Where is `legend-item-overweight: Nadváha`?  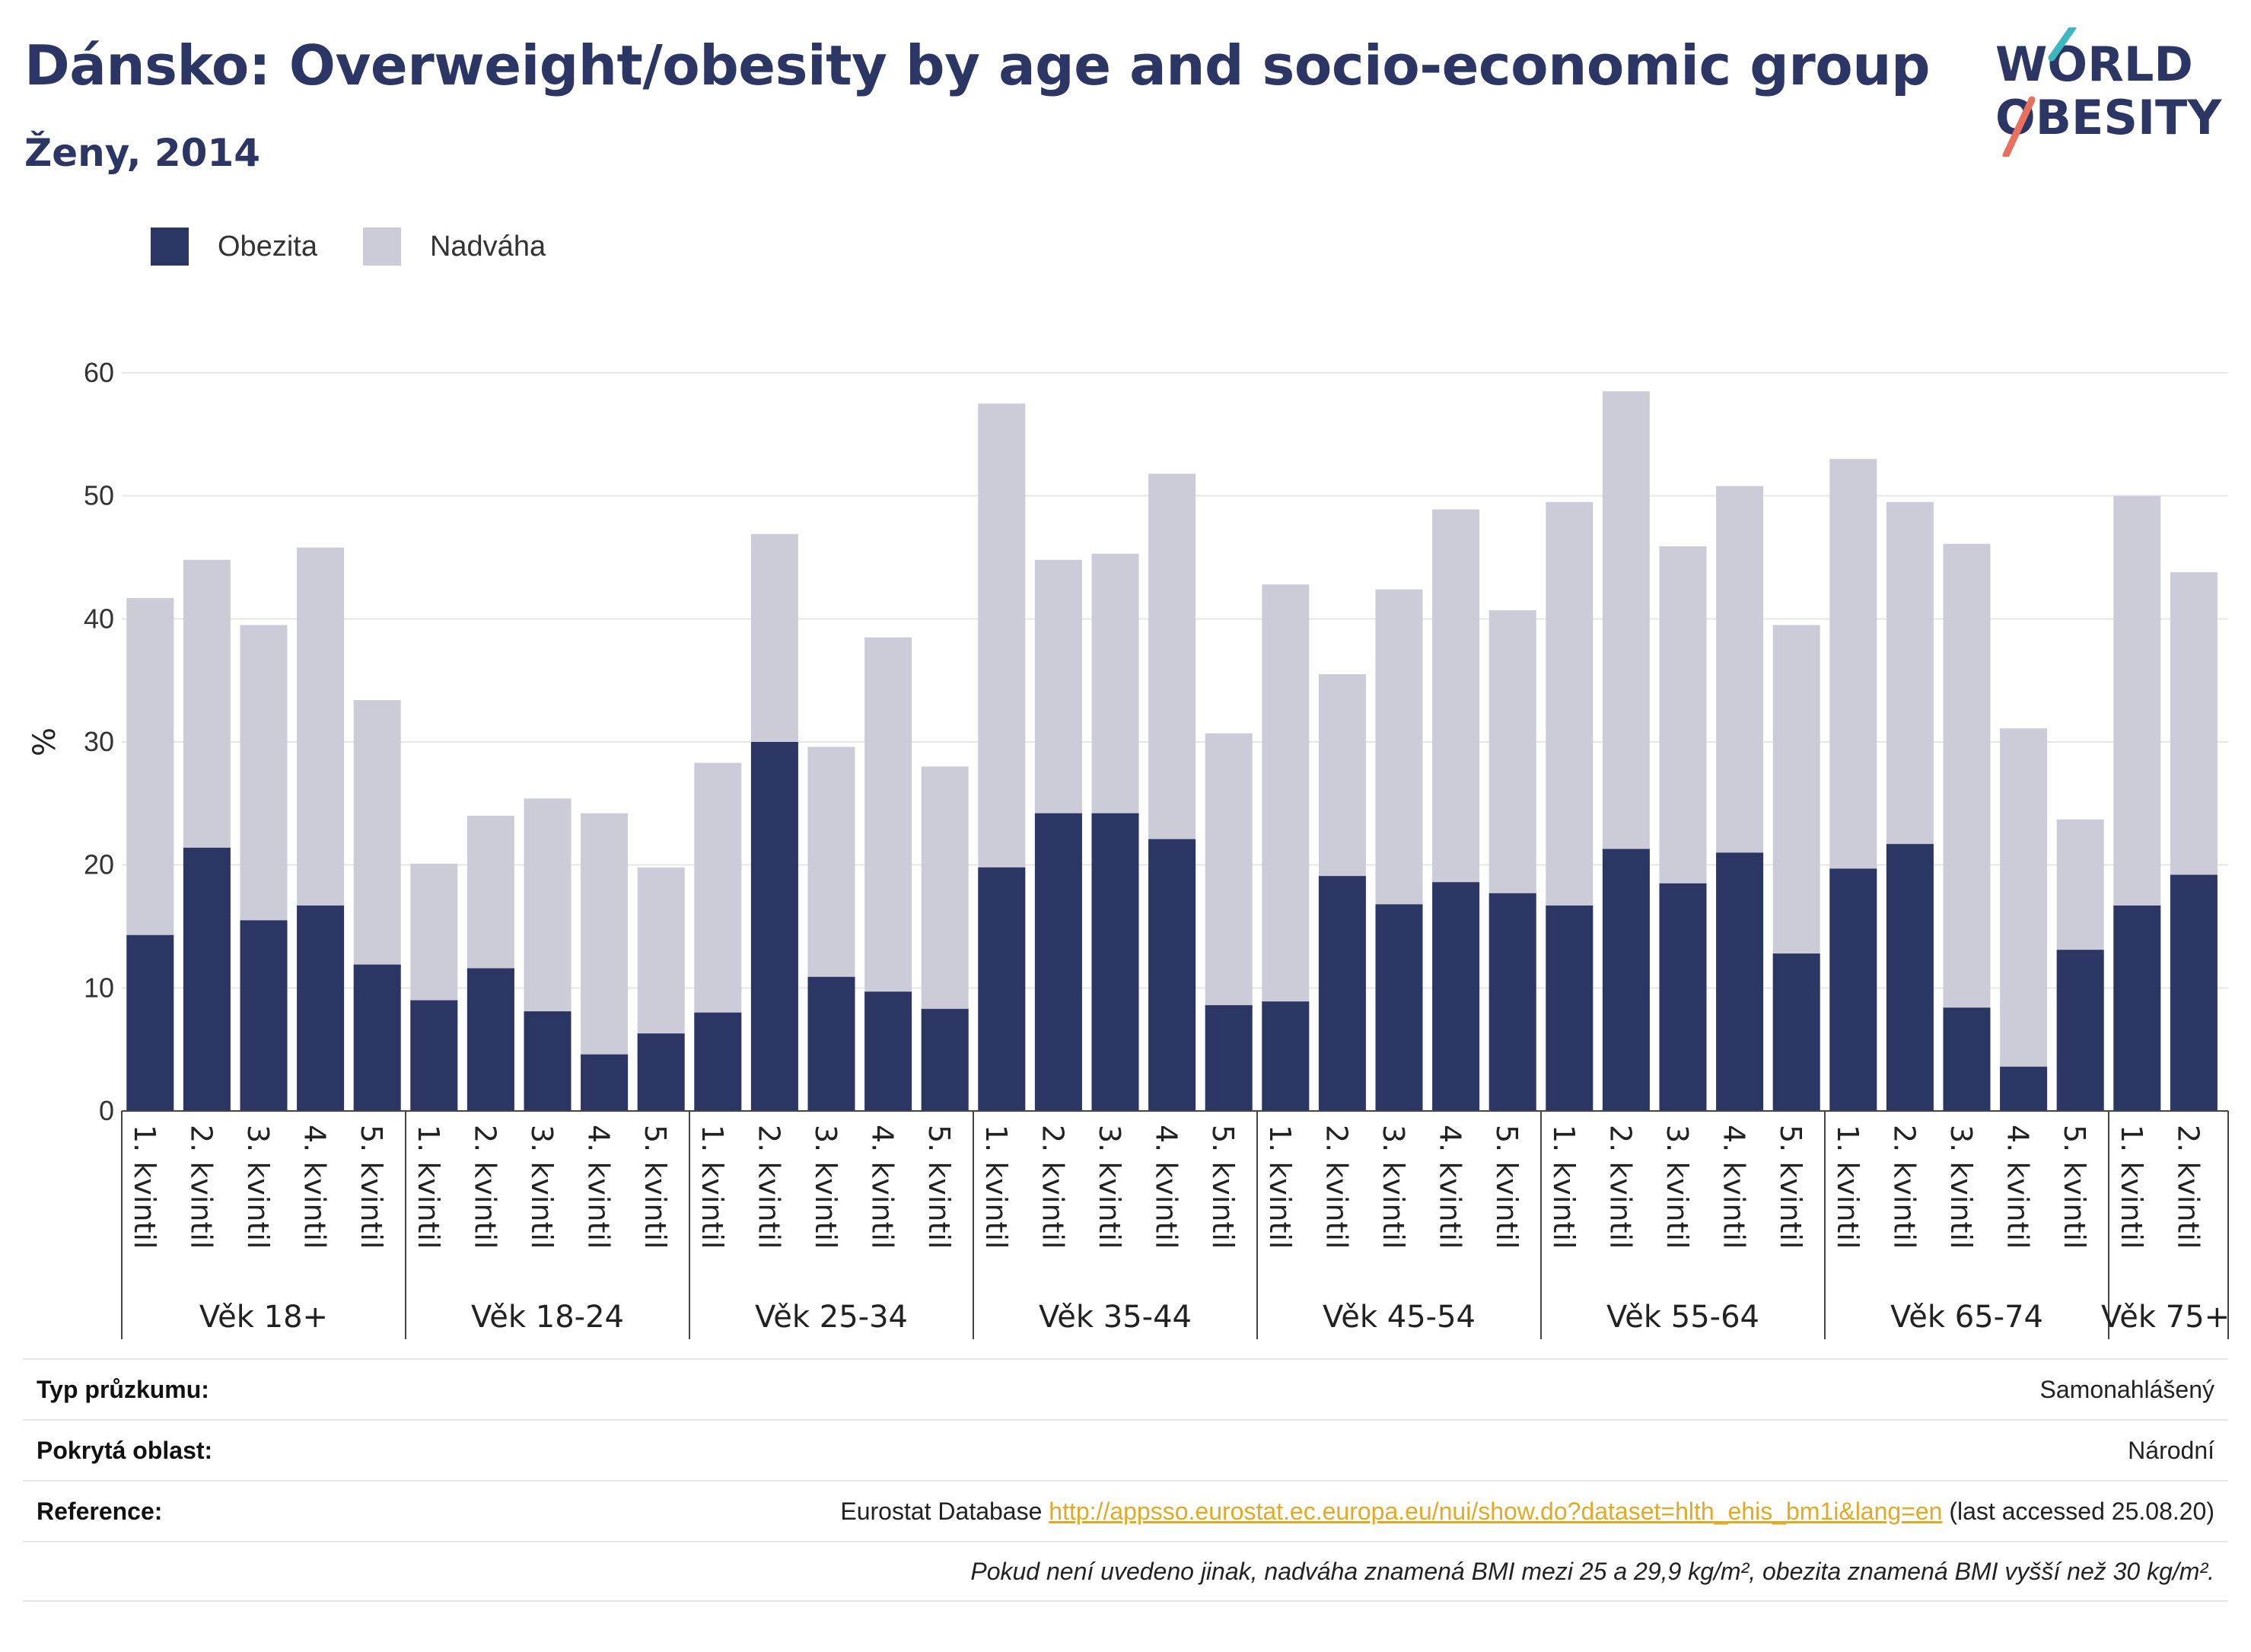
legend-item-overweight: Nadváha is located at coordinates (454, 247).